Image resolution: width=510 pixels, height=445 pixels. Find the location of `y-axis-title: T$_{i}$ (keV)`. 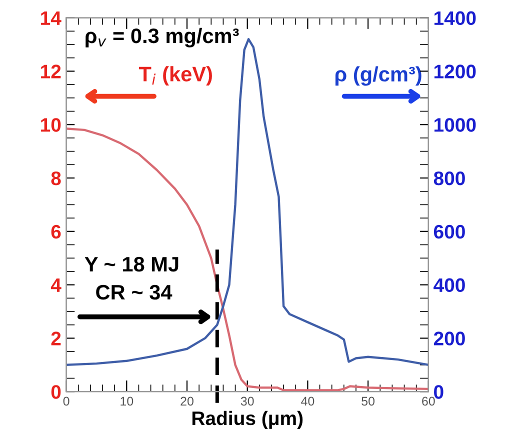

y-axis-title: T$_{i}$ (keV) is located at coordinates (175, 76).